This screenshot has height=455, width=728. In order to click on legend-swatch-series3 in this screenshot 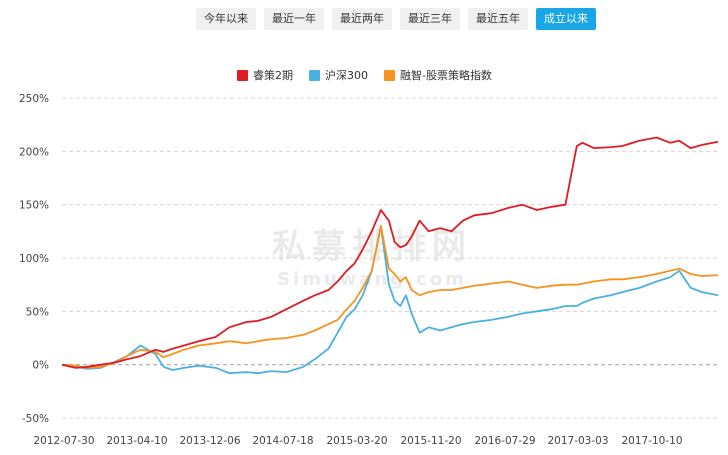, I will do `click(389, 75)`.